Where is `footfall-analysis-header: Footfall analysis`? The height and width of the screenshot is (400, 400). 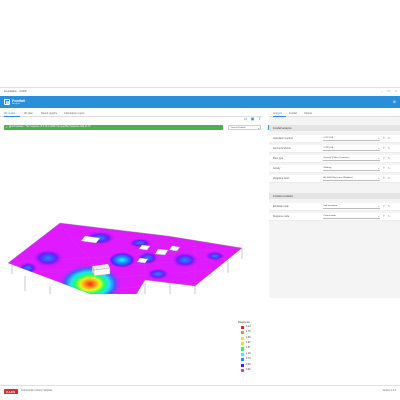
footfall-analysis-header: Footfall analysis is located at coordinates (334, 128).